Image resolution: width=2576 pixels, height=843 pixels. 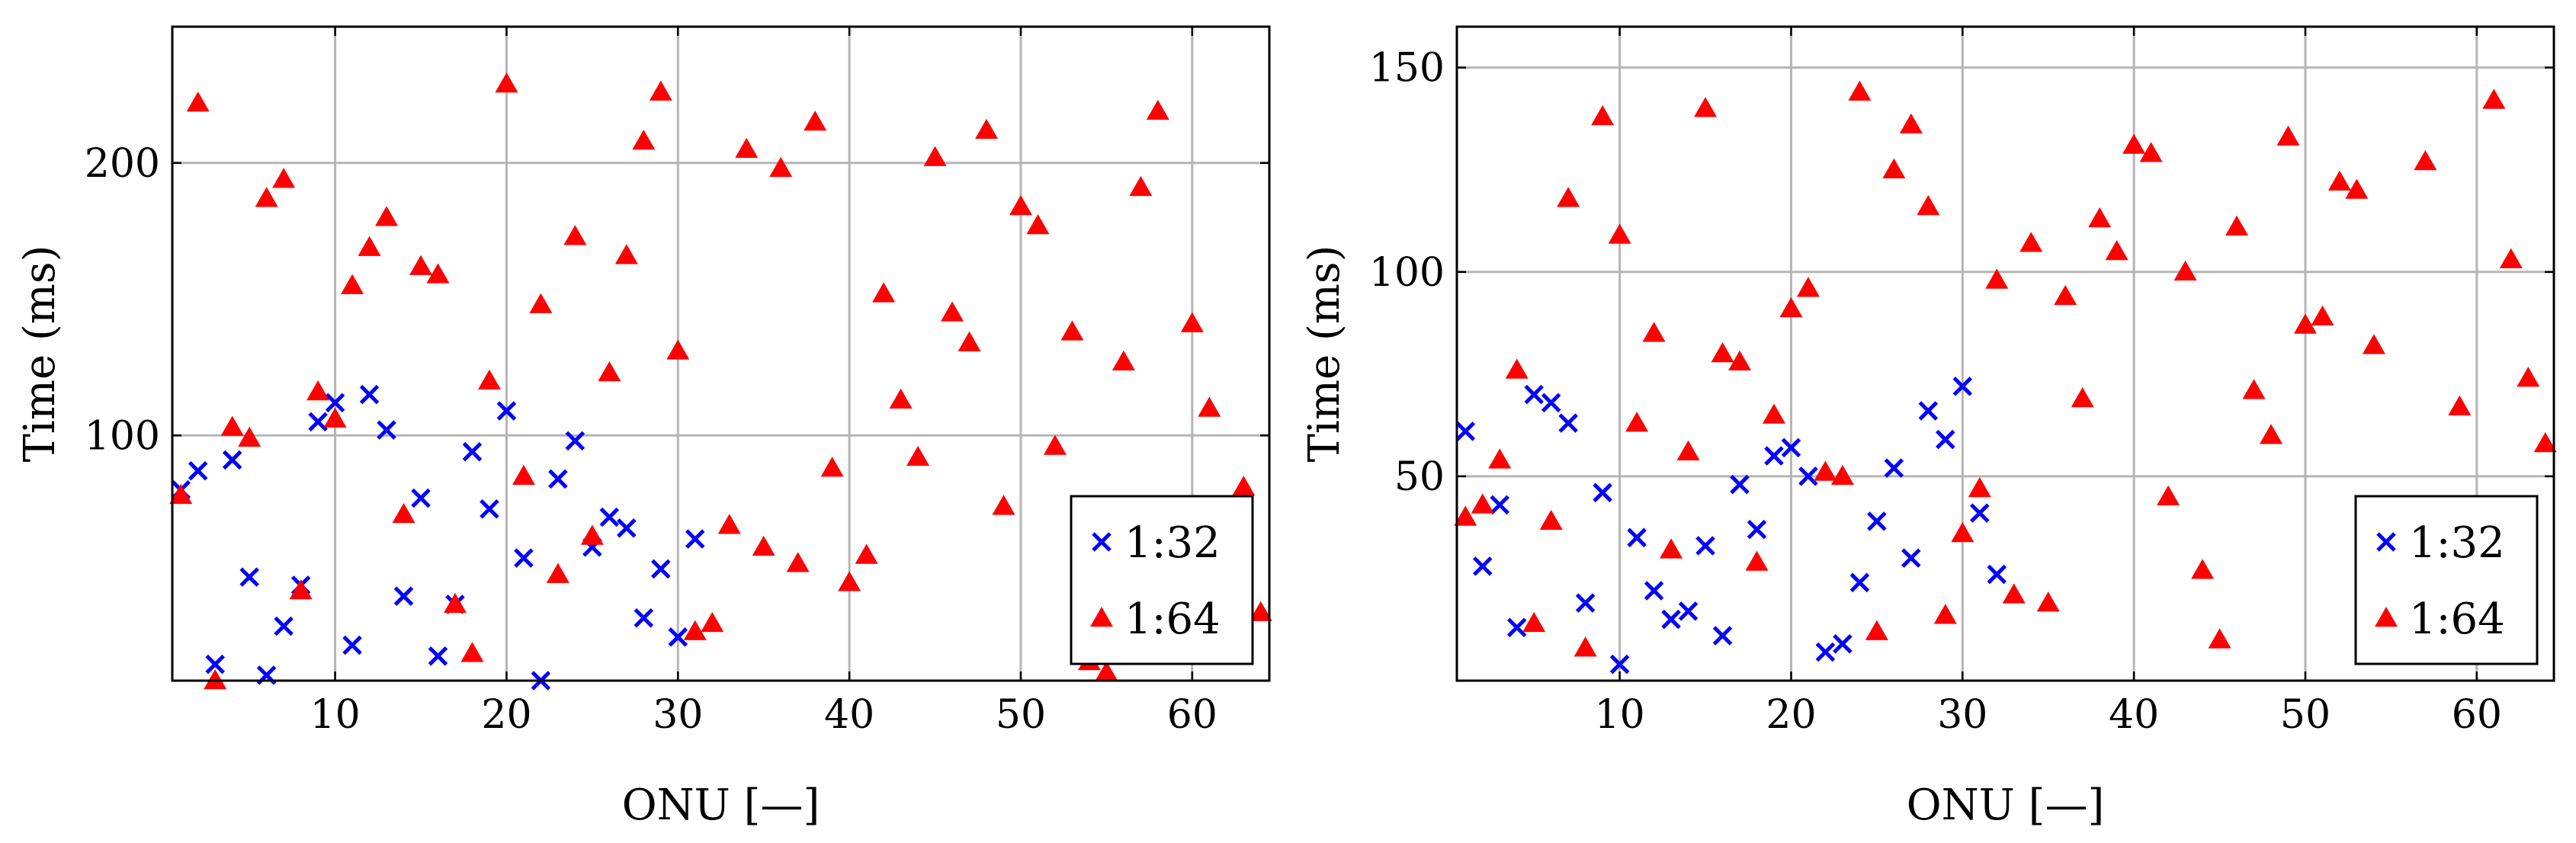 What do you see at coordinates (1324, 354) in the screenshot?
I see `y-axis-title: Time (ms)` at bounding box center [1324, 354].